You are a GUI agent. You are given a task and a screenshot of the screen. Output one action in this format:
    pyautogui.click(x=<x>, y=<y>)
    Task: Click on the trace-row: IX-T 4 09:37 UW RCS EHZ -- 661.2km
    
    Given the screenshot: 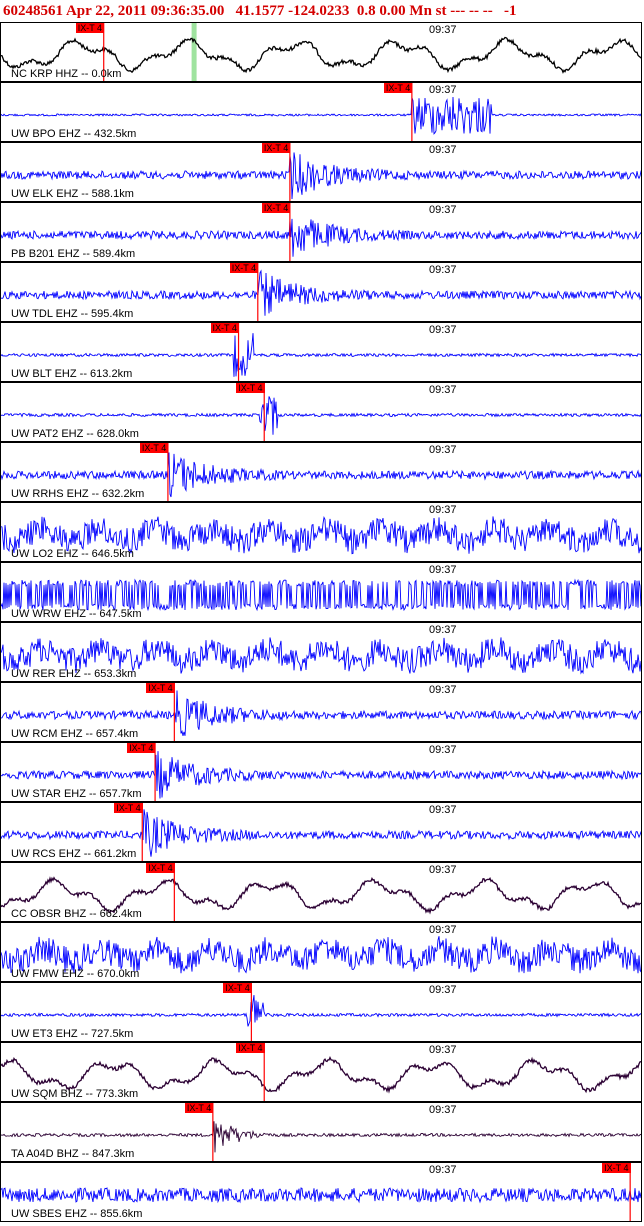 What is the action you would take?
    pyautogui.click(x=321, y=832)
    